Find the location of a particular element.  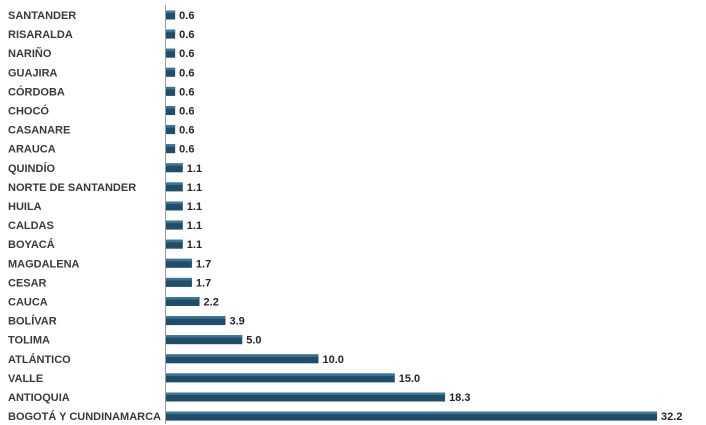

value-label: 18.3 is located at coordinates (459, 398).